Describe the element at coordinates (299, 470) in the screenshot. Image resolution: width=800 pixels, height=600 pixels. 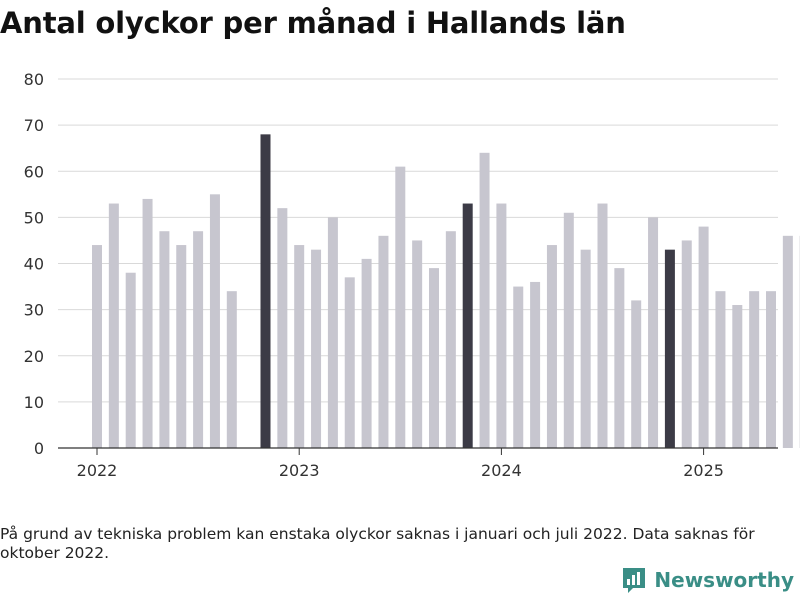
I see `x-tick-label: 2023` at that location.